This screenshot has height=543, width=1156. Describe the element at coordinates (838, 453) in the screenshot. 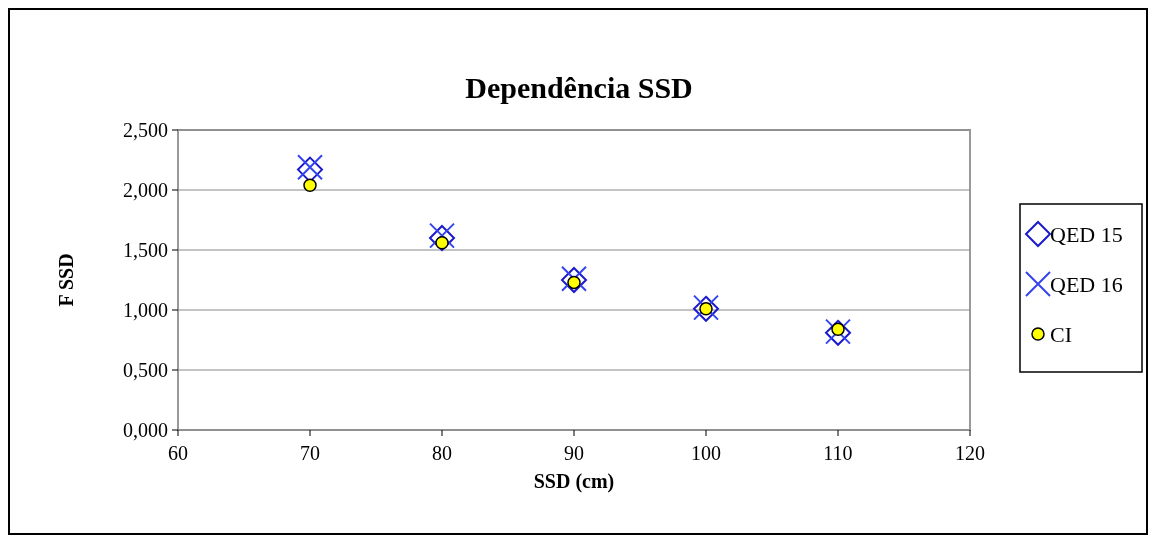

I see `x-tick-label: 110` at that location.